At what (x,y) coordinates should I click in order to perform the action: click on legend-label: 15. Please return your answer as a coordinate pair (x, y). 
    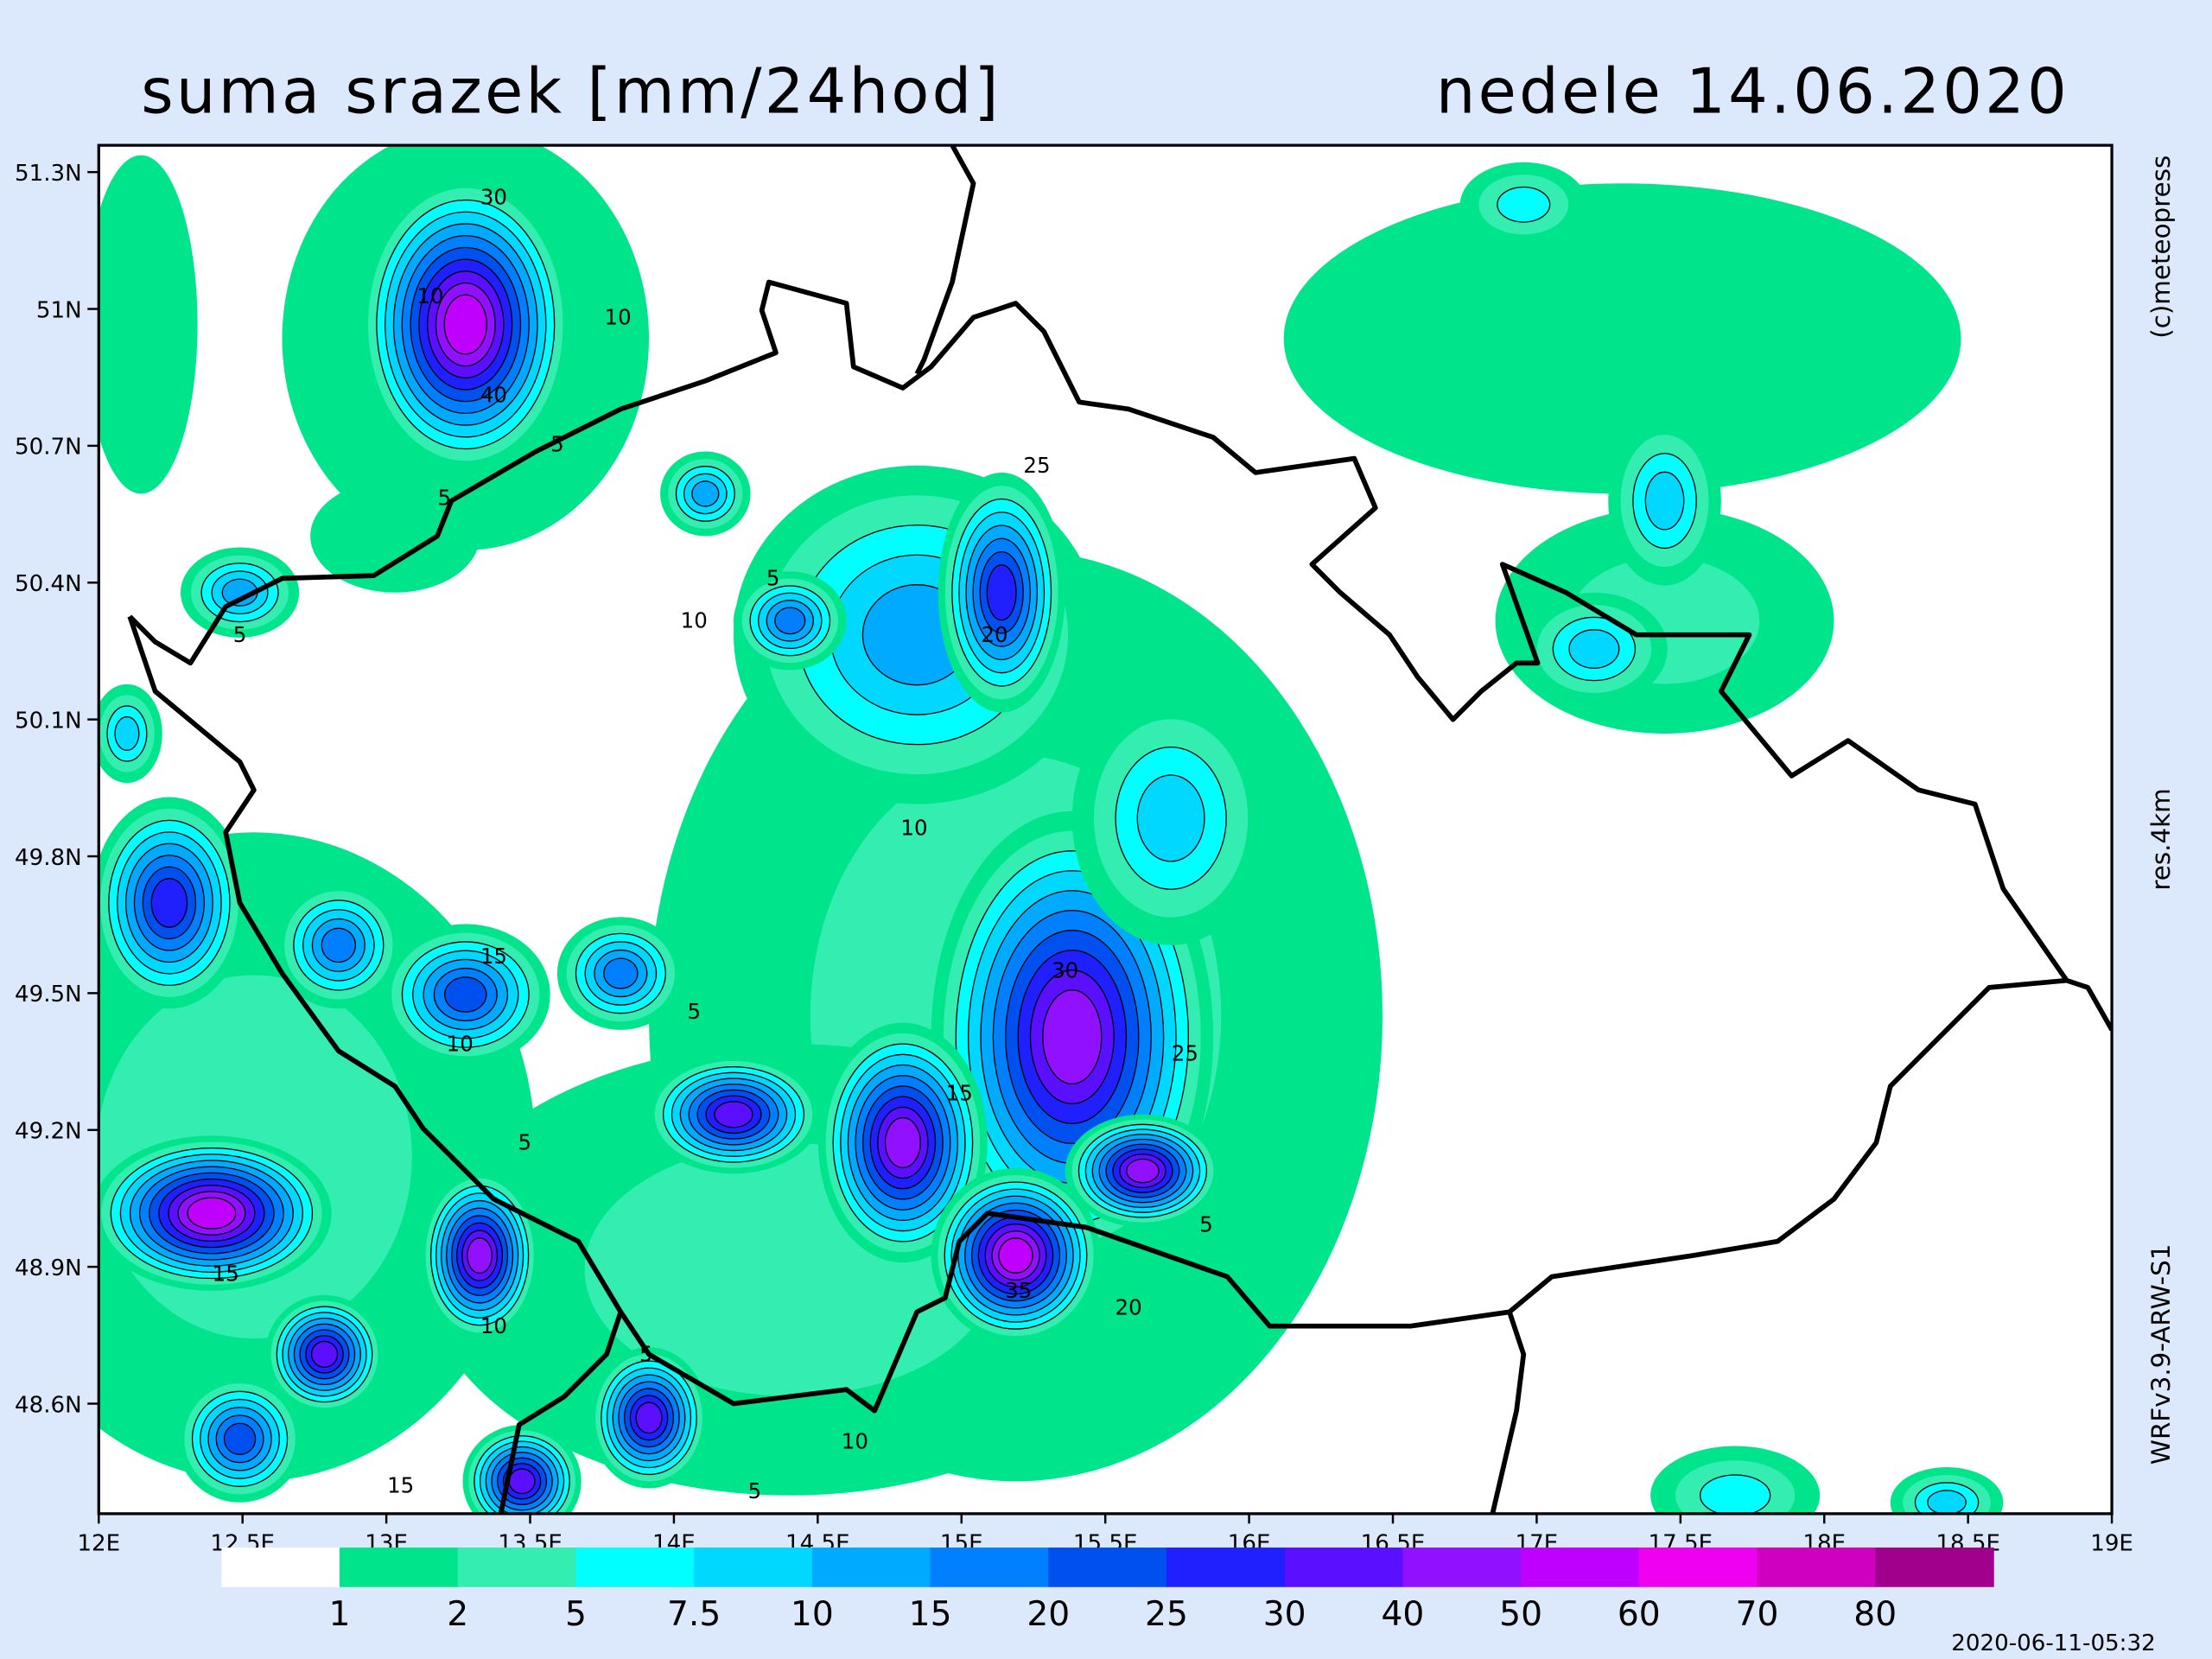
    Looking at the image, I should click on (930, 1614).